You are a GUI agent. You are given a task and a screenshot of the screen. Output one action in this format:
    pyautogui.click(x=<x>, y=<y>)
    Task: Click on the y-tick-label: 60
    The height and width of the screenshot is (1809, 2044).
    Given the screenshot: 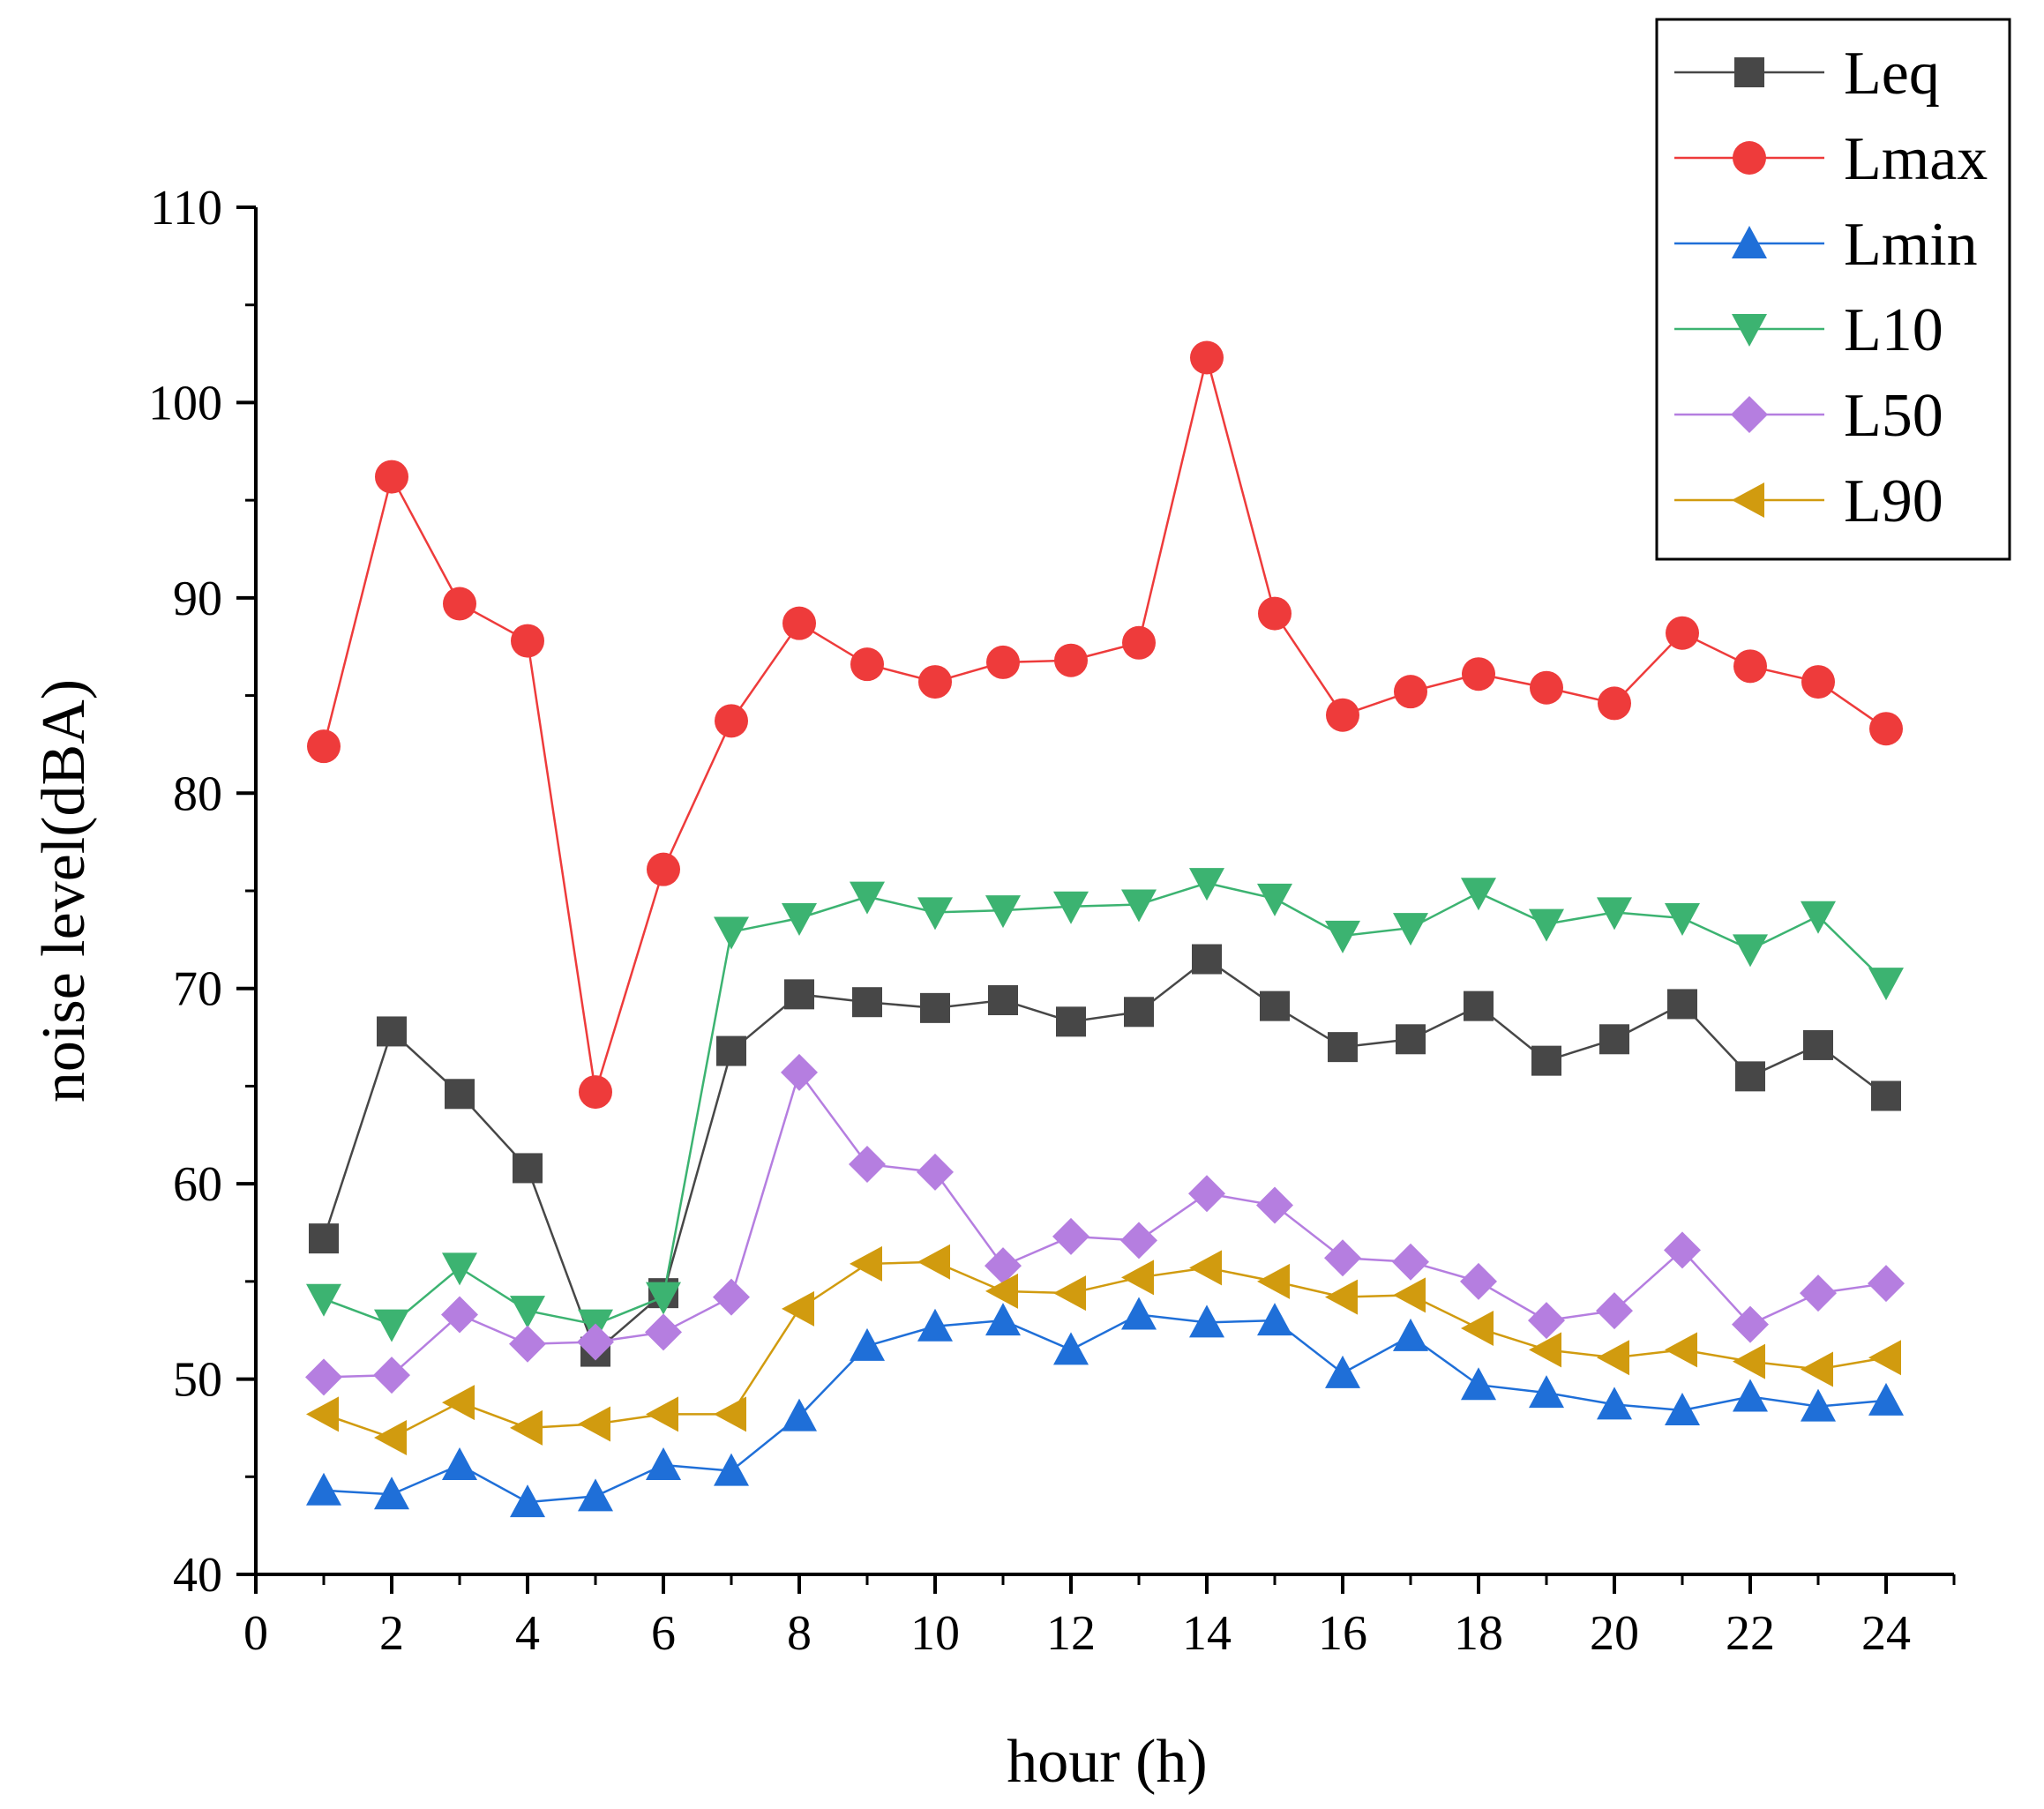 What is the action you would take?
    pyautogui.click(x=197, y=1185)
    